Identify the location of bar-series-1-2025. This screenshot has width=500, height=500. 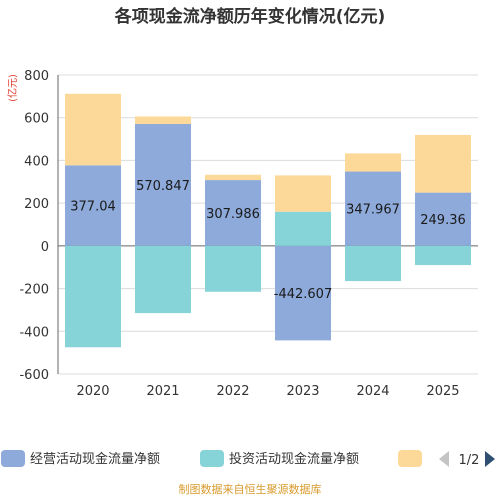
(443, 255).